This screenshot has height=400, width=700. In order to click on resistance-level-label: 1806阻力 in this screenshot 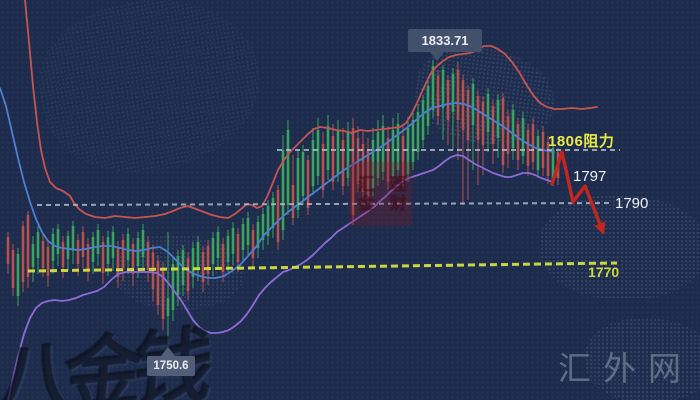, I will do `click(581, 141)`.